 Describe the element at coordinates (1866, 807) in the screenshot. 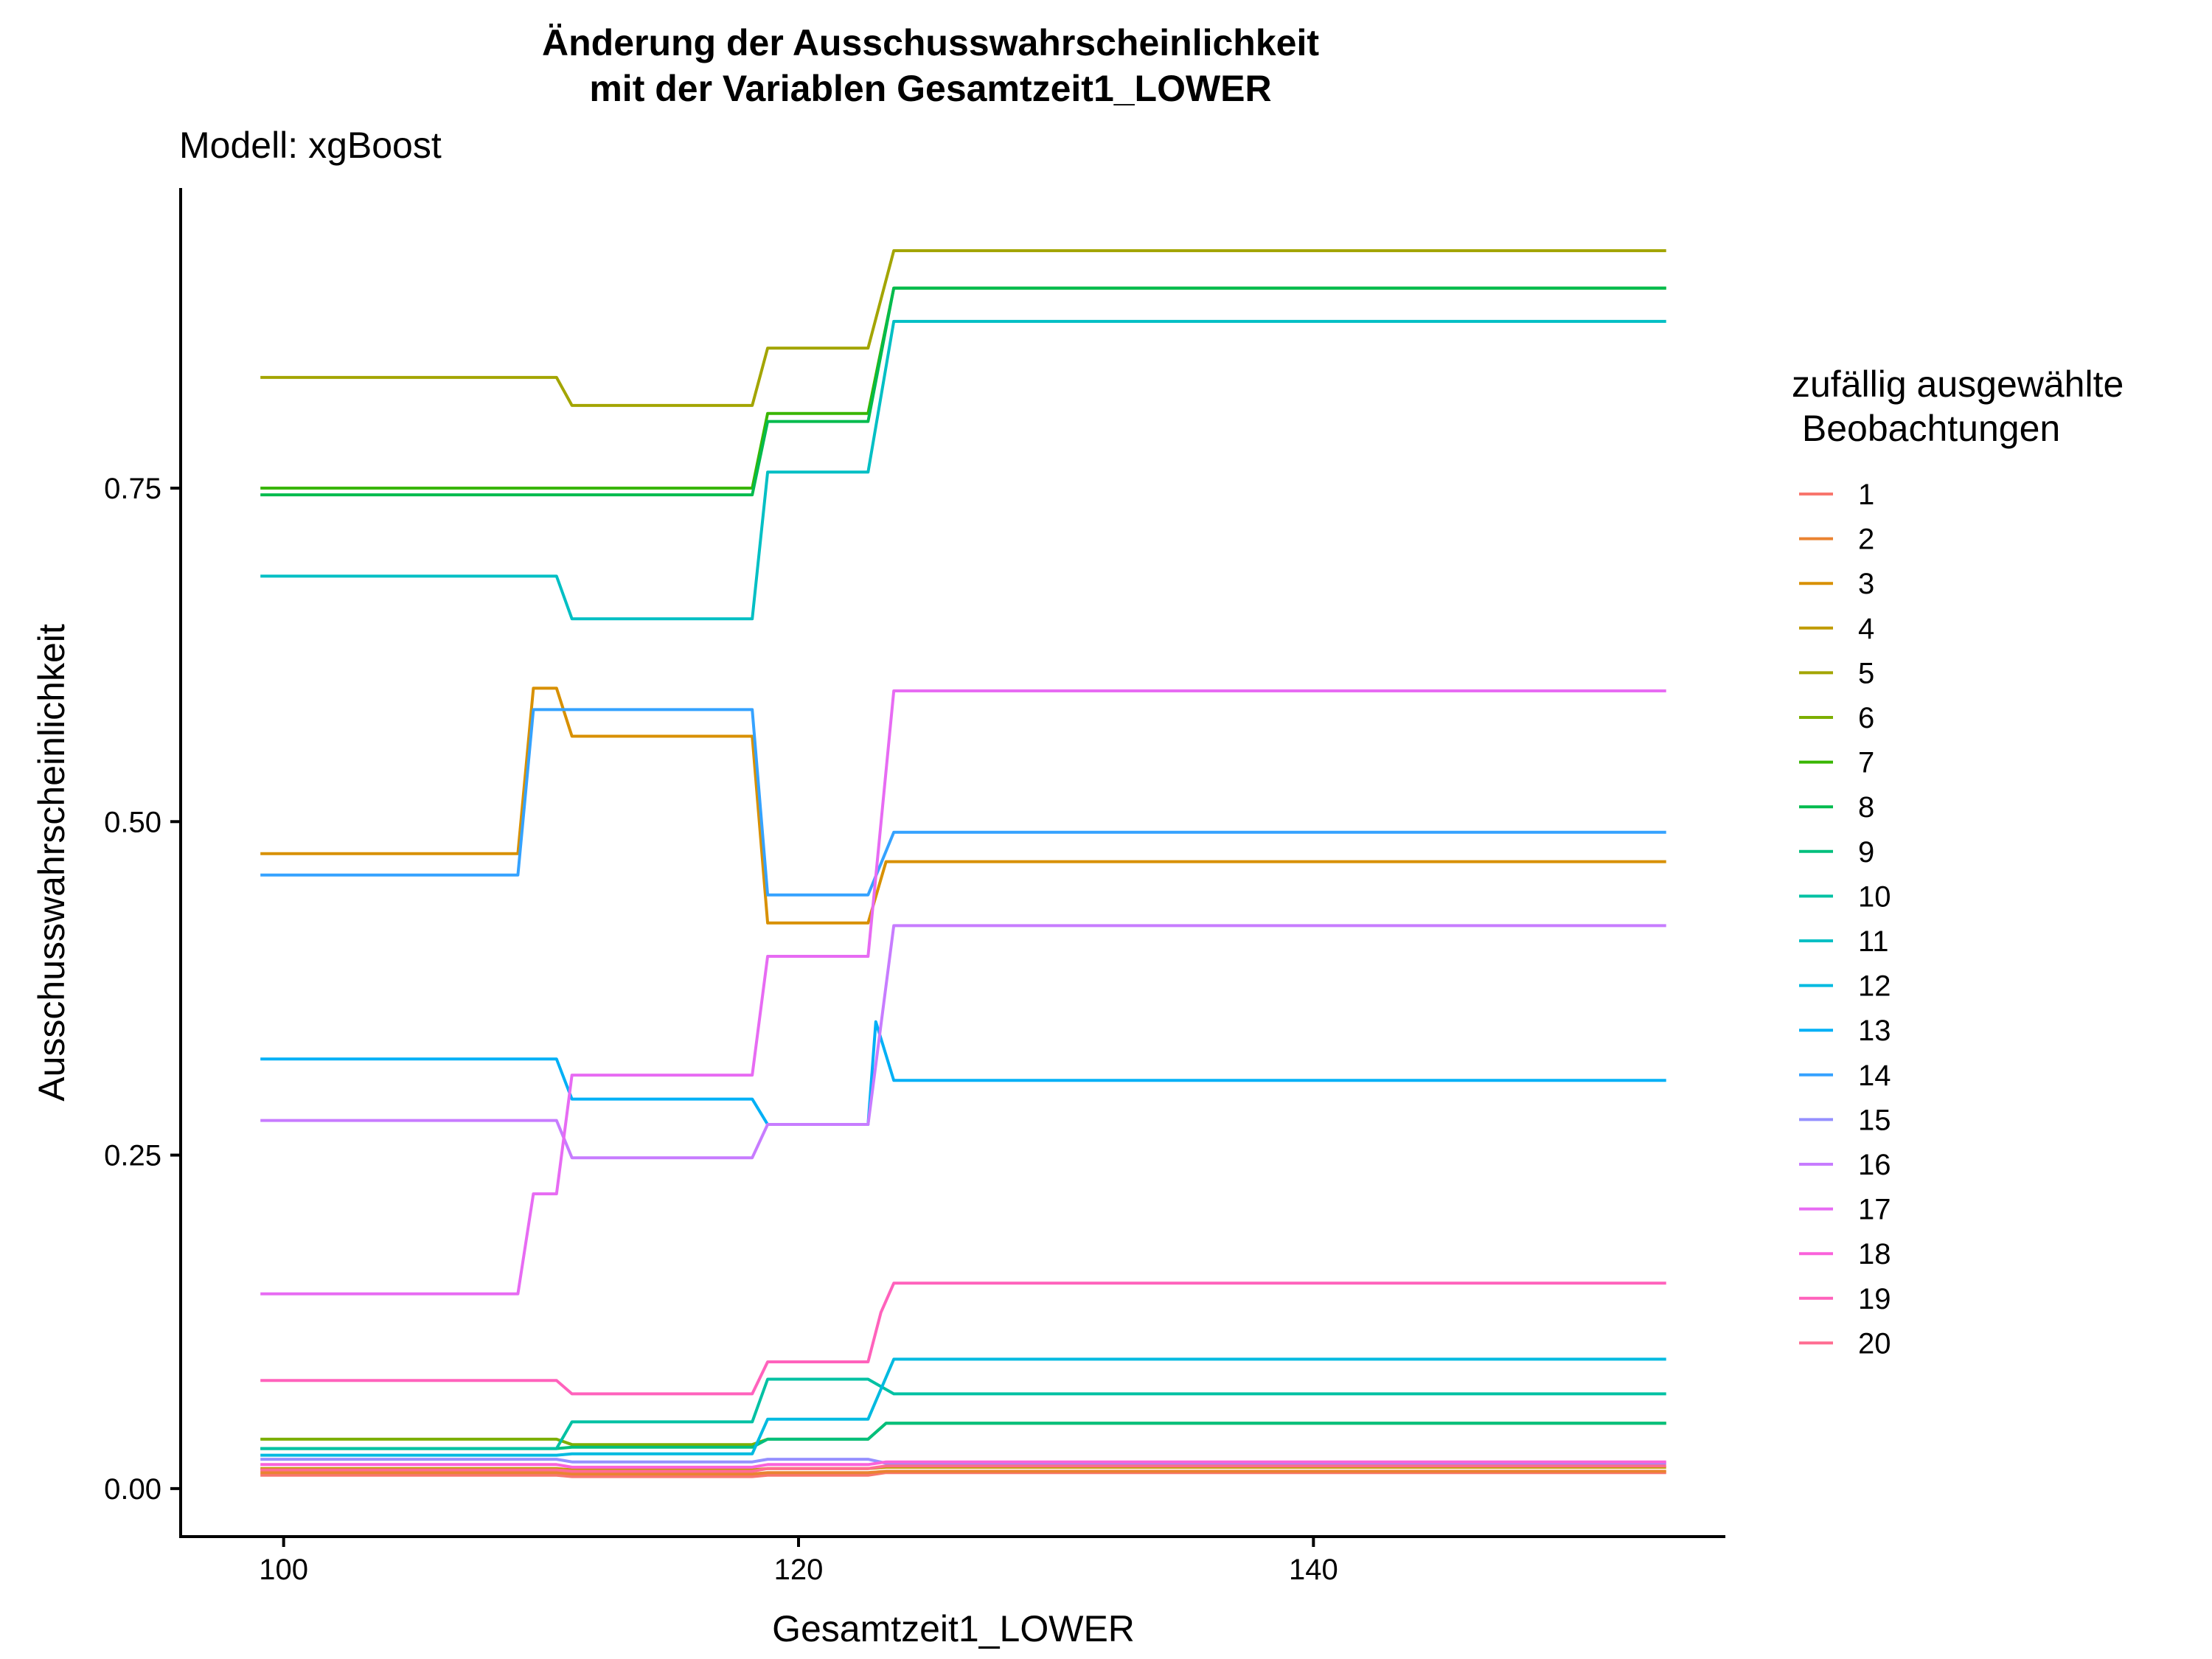

I see `legend-label-8: 8` at that location.